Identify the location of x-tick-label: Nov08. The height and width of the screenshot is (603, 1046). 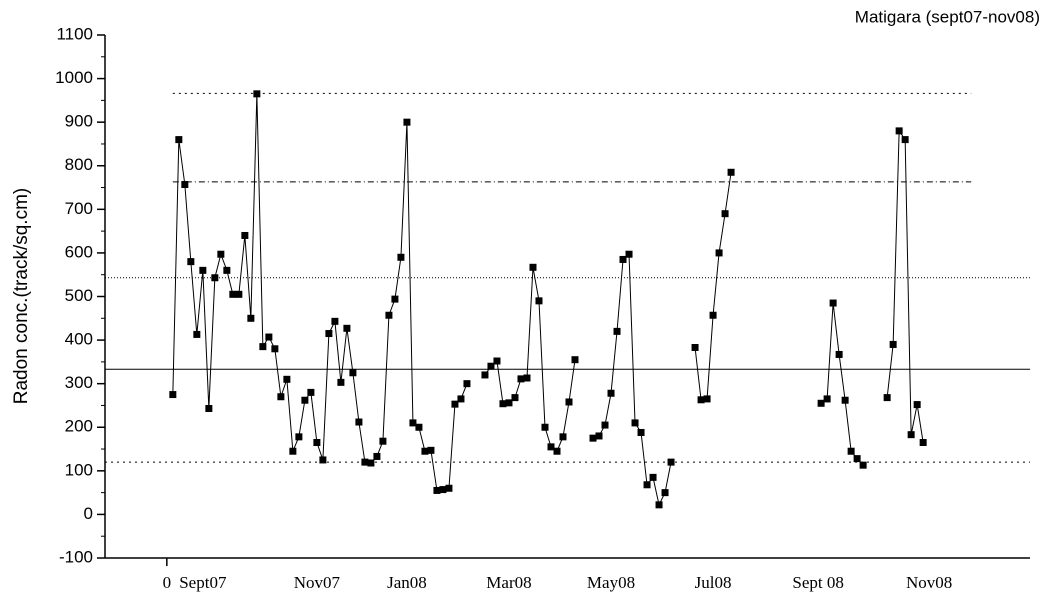
(929, 582).